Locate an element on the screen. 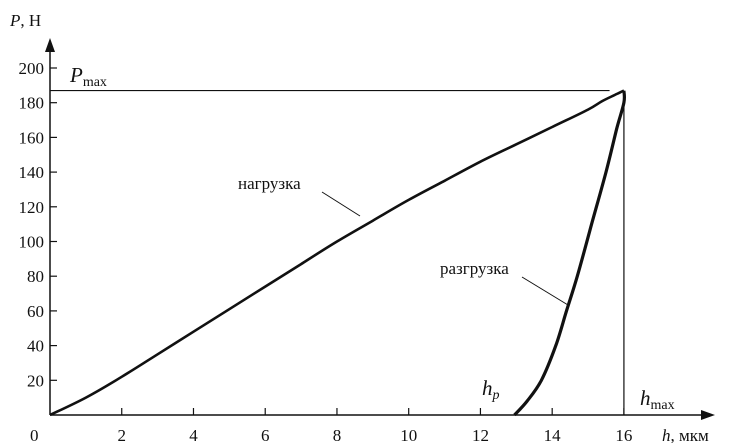 The image size is (745, 443). loading-label-leader is located at coordinates (341, 204).